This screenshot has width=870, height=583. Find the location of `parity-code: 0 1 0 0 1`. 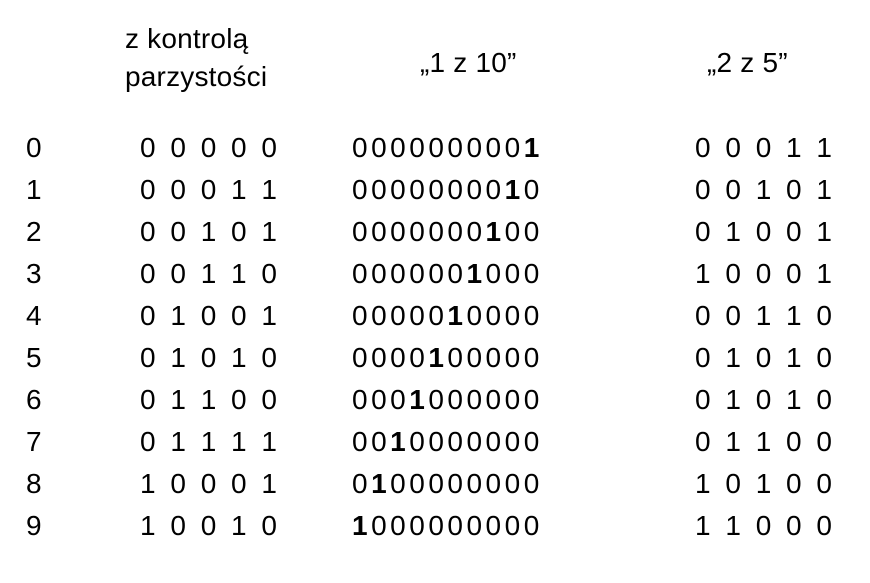

parity-code: 0 1 0 0 1 is located at coordinates (210, 315).